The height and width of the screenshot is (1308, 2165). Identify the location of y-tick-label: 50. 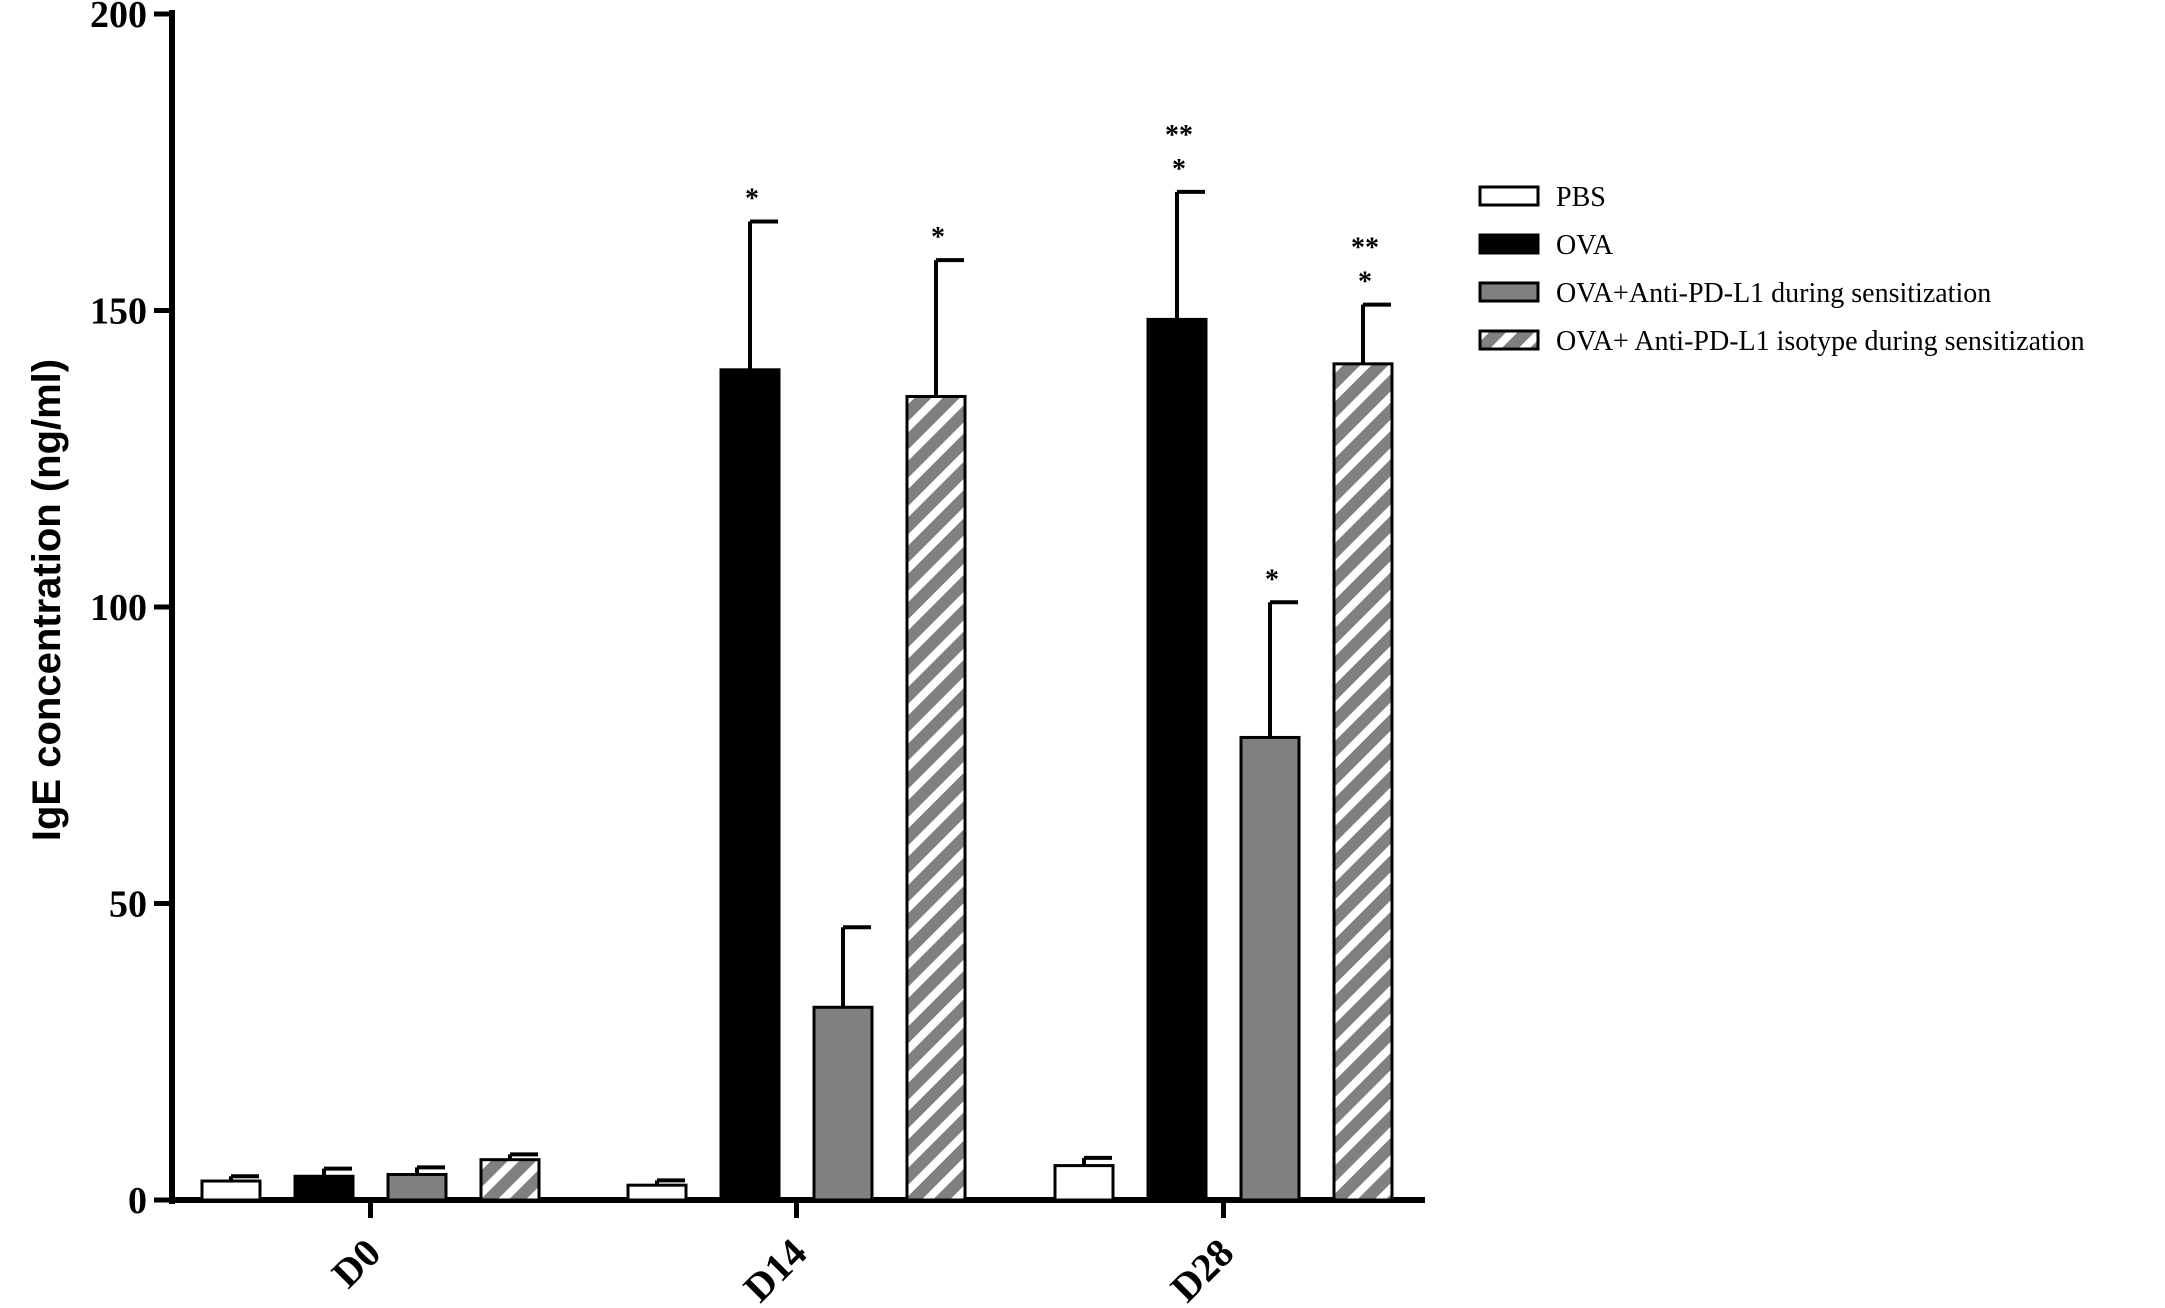
(128, 905).